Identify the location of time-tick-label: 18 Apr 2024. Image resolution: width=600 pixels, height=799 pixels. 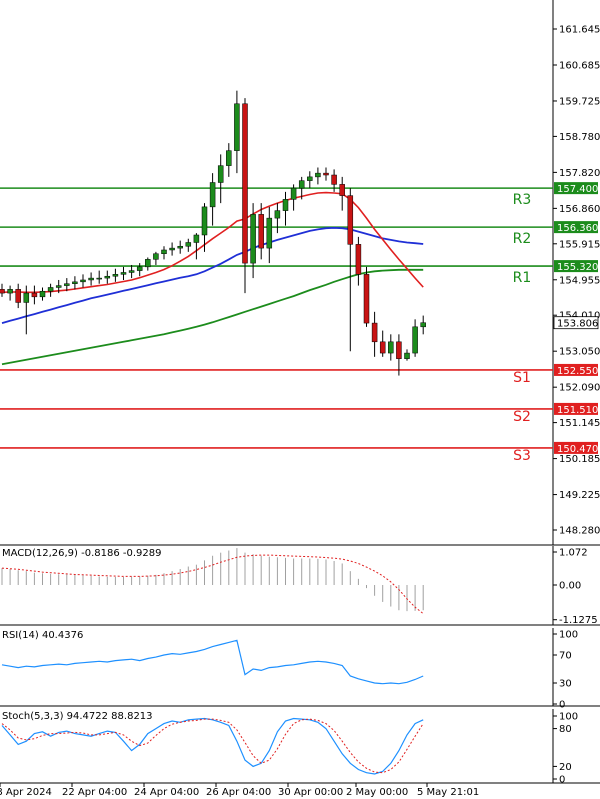
(26, 792).